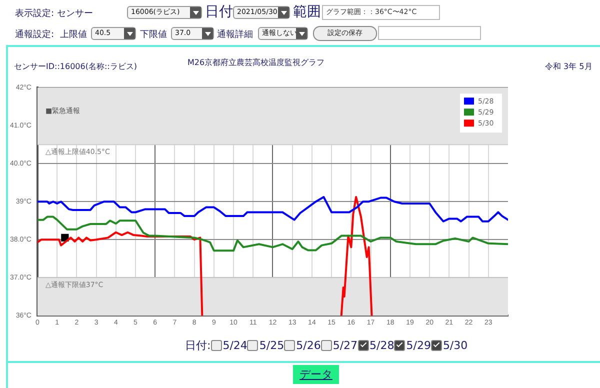  What do you see at coordinates (316, 374) in the screenshot?
I see `text: データ` at bounding box center [316, 374].